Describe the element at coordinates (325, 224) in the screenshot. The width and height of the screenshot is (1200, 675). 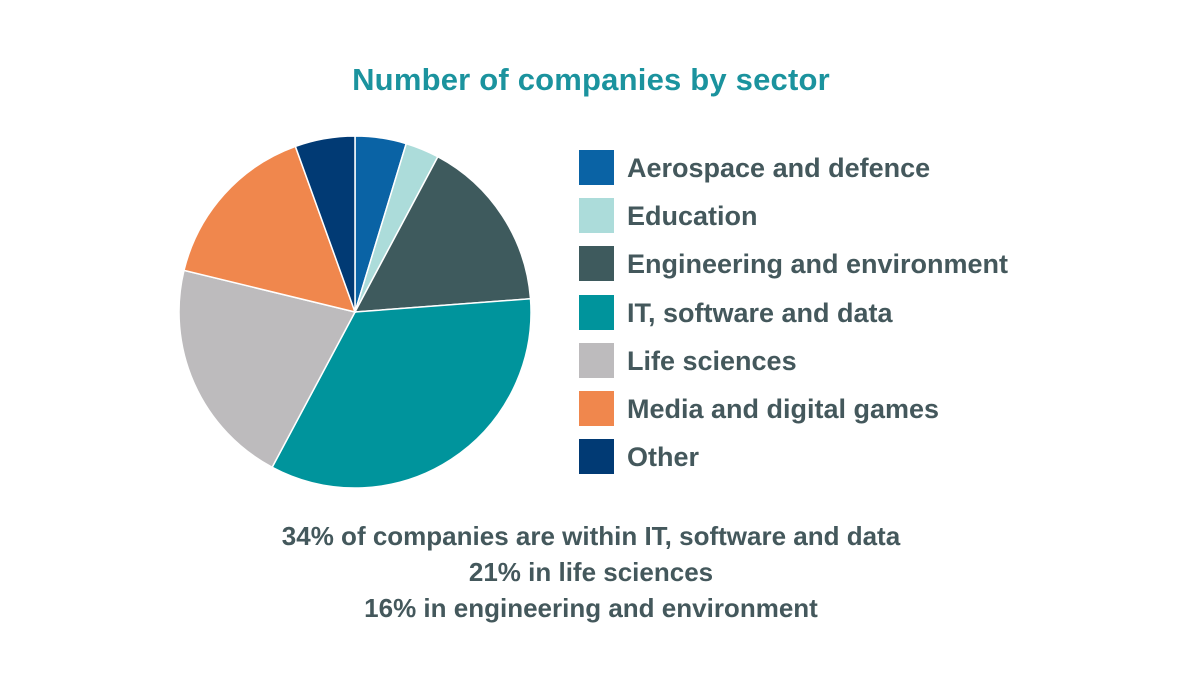
I see `pie-slice-other` at that location.